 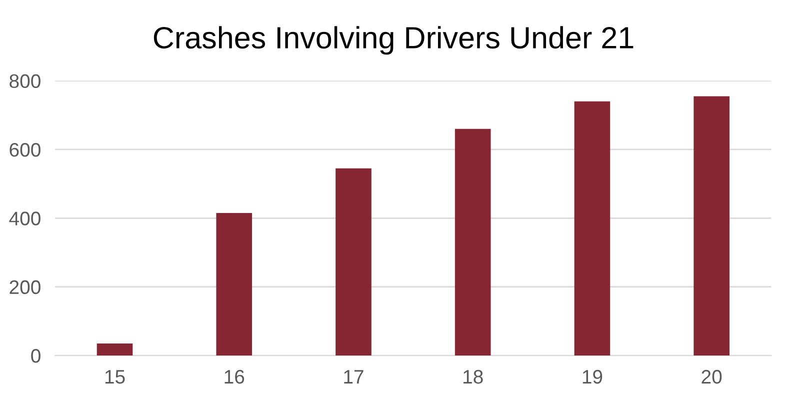 What do you see at coordinates (592, 377) in the screenshot?
I see `x-tick-label: 19` at bounding box center [592, 377].